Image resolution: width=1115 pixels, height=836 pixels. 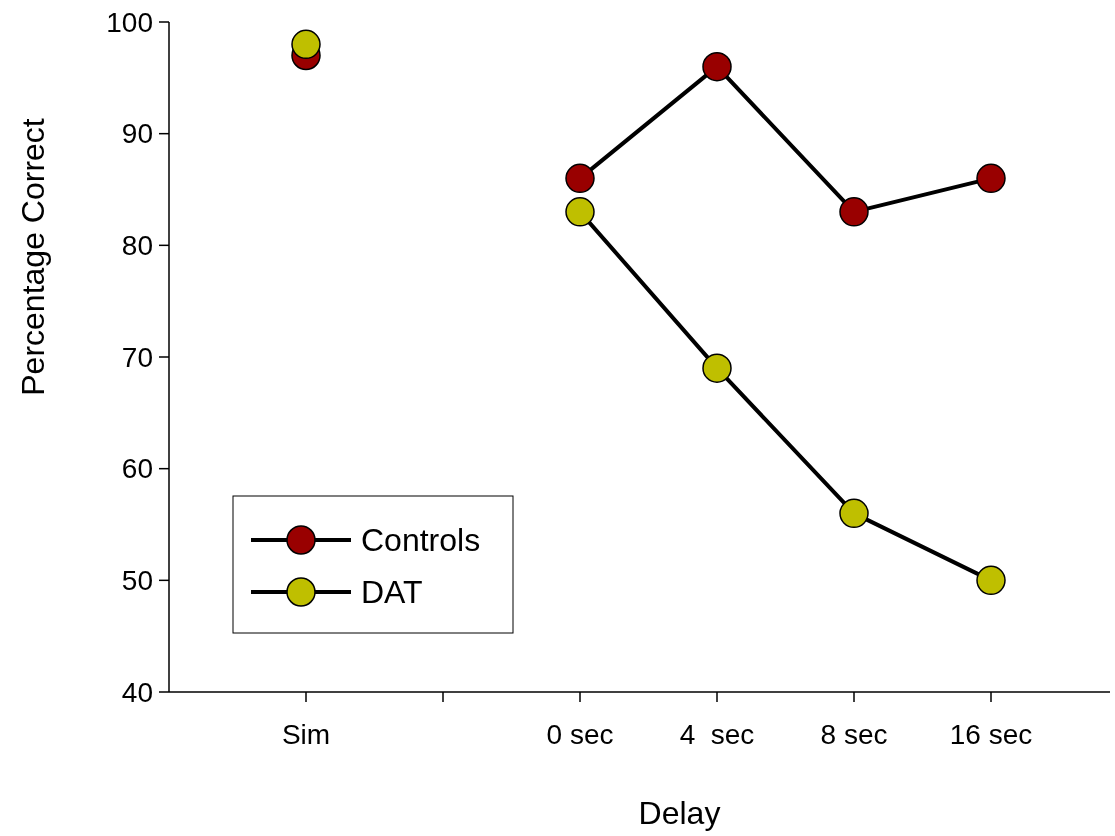 What do you see at coordinates (129, 22) in the screenshot?
I see `y-tick-label: 100` at bounding box center [129, 22].